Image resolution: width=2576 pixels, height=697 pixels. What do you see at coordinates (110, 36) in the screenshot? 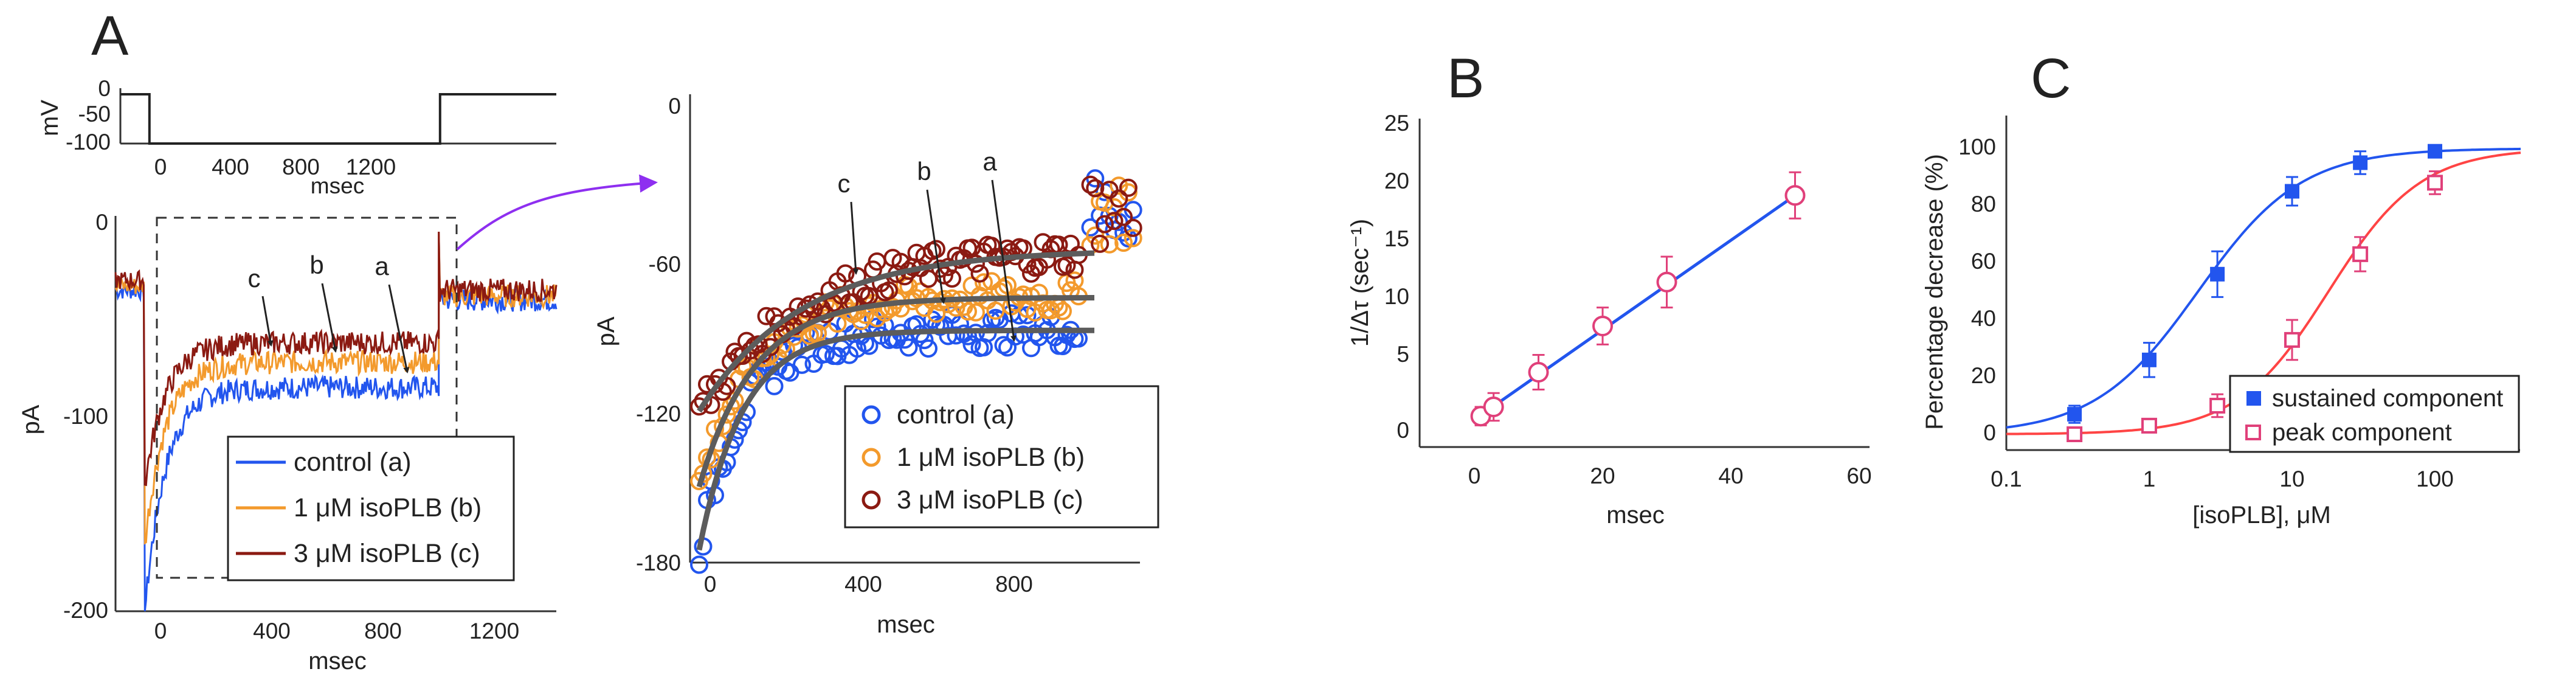
I see `panel-label-a: A` at bounding box center [110, 36].